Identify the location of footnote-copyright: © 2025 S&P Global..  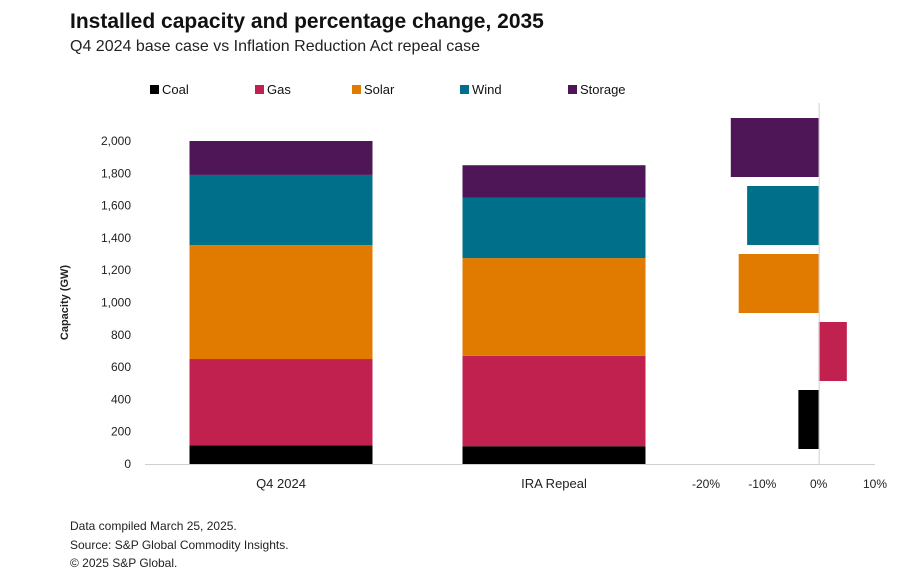
(124, 563).